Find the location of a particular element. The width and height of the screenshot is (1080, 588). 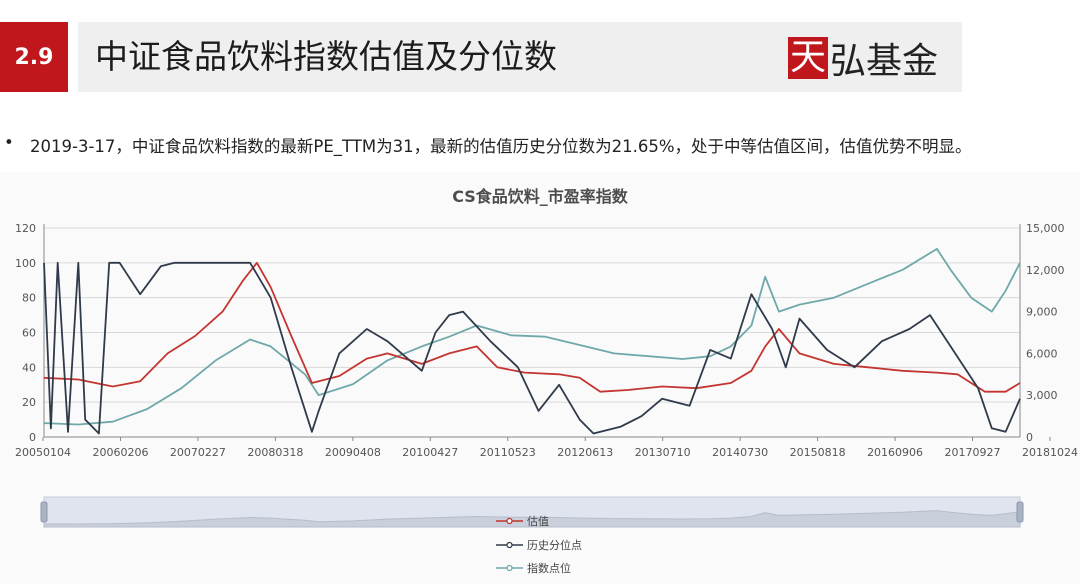

legend-label: 历史分位点 is located at coordinates (554, 545).